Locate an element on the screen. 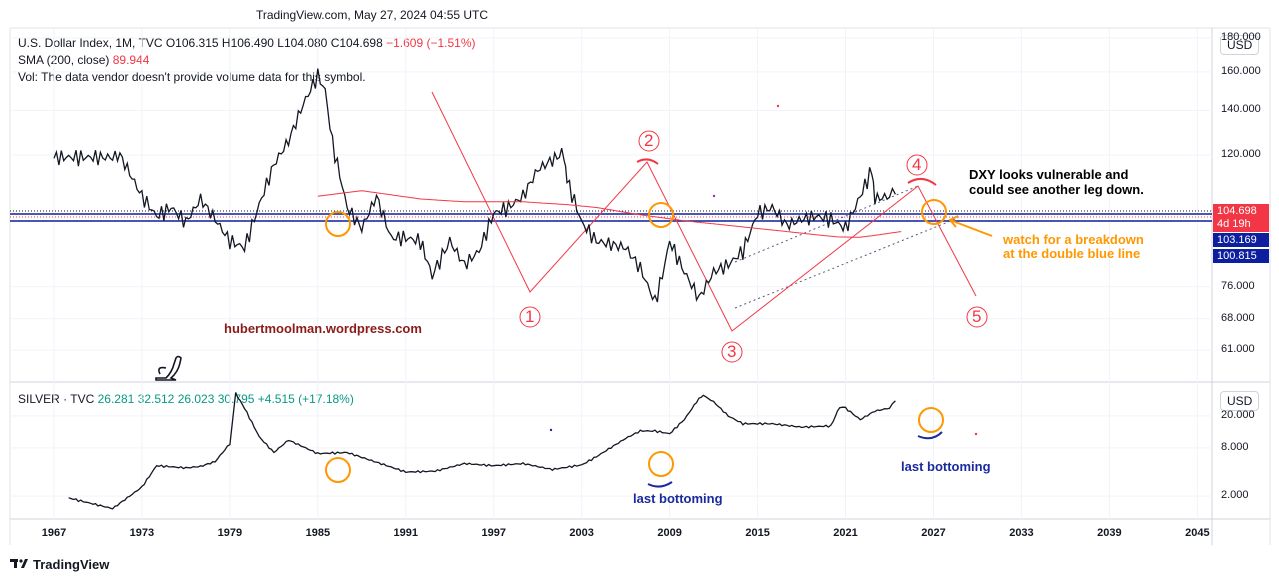 The height and width of the screenshot is (582, 1279). silver-close: 30.795 is located at coordinates (236, 399).